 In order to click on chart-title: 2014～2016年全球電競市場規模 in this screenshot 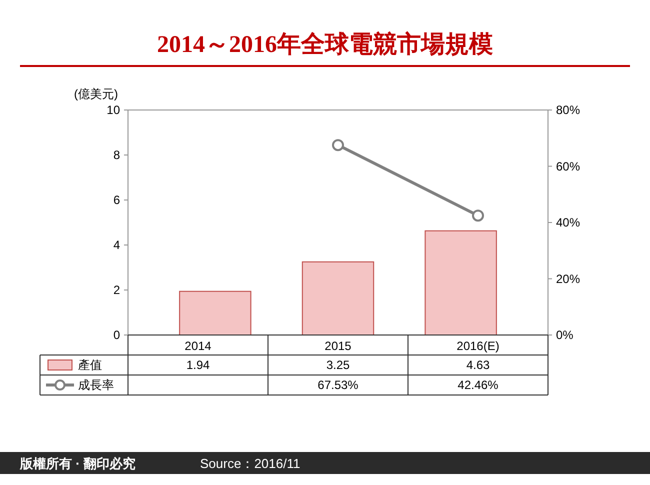, I will do `click(325, 44)`.